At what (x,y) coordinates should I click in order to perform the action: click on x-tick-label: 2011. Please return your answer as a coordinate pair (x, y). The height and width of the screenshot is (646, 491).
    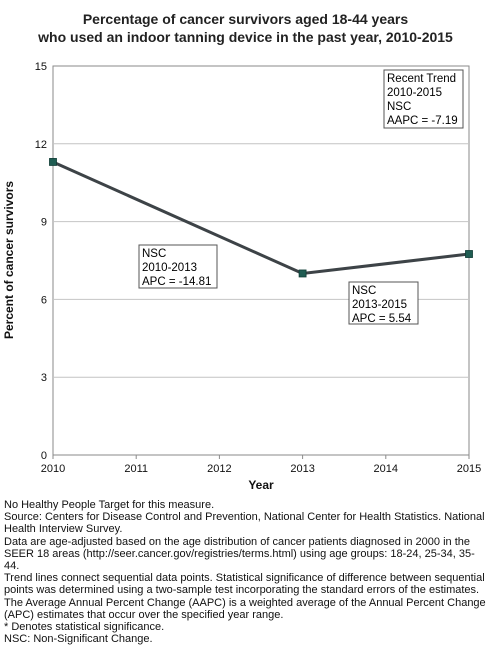
    Looking at the image, I should click on (136, 469).